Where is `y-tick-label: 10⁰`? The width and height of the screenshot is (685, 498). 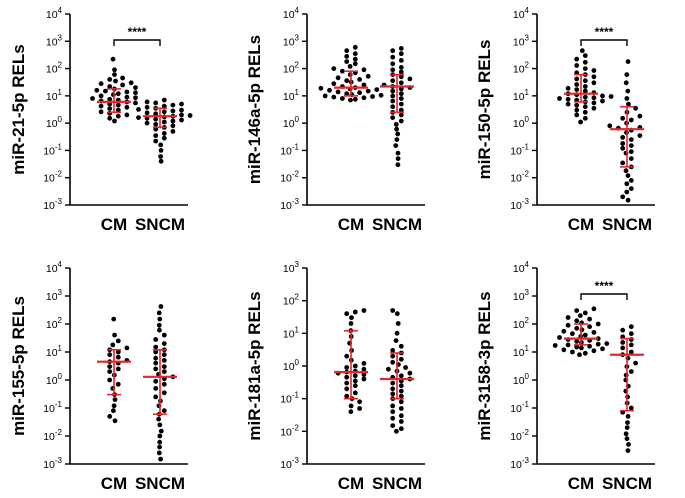
y-tick-label: 10⁰ is located at coordinates (521, 122).